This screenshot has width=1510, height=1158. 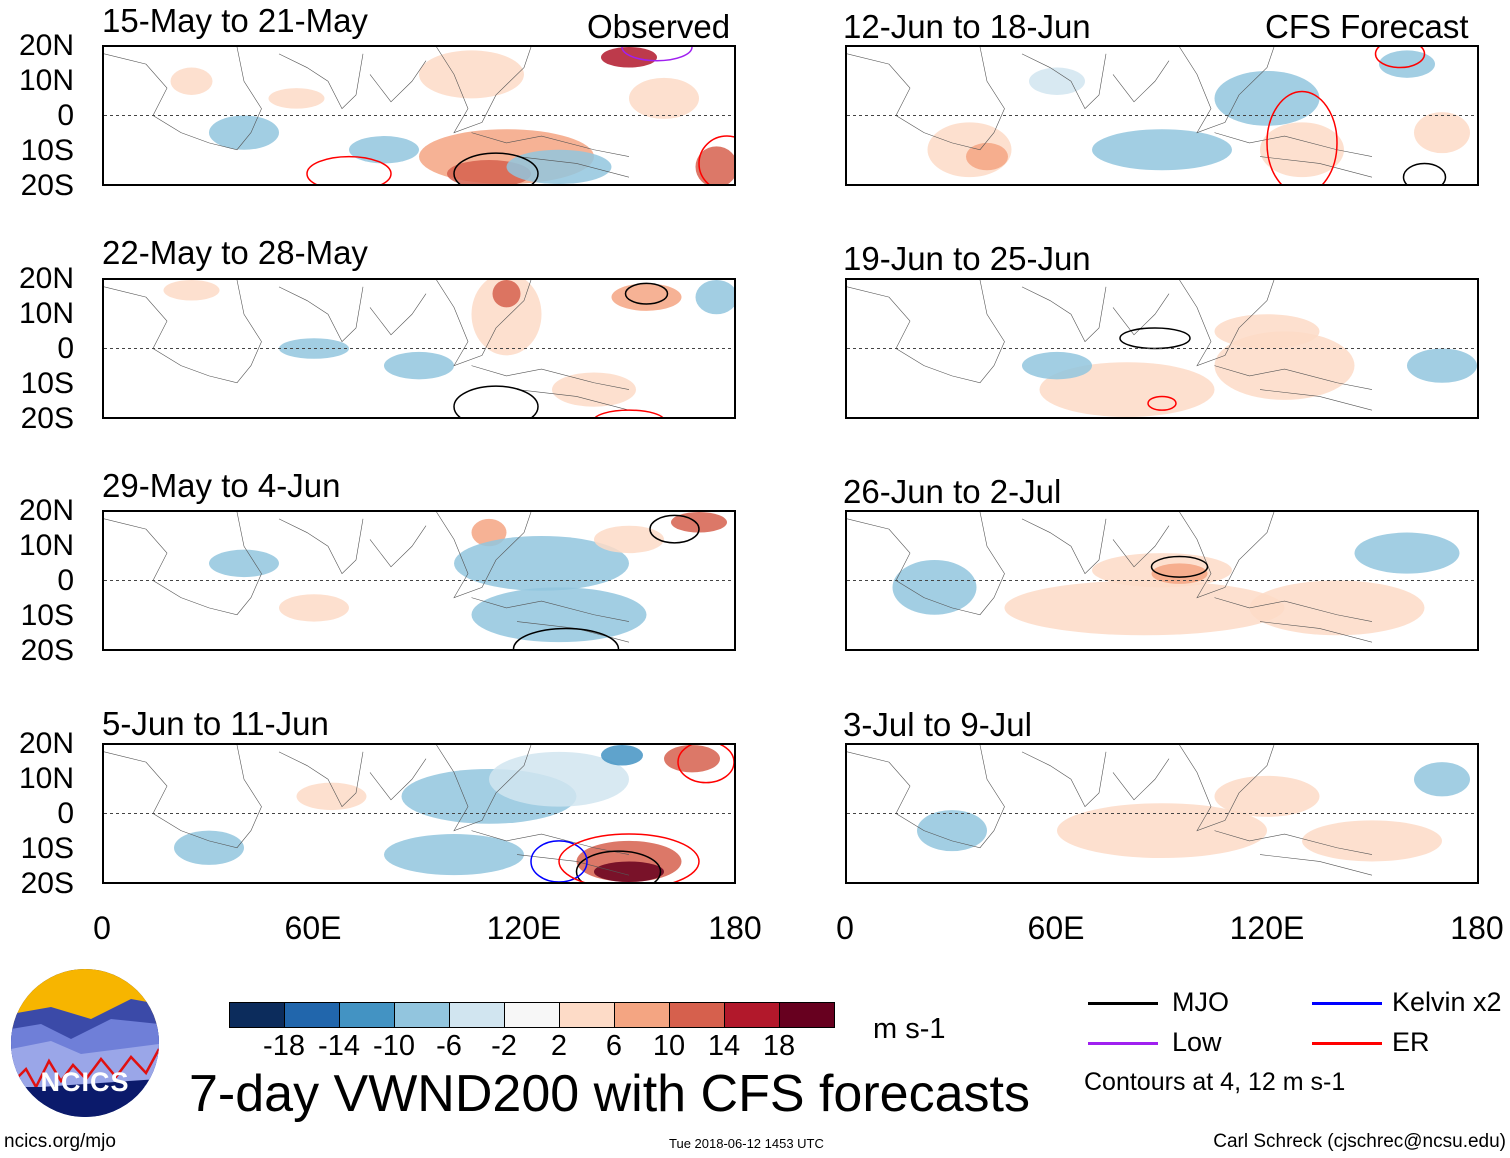 I want to click on legend-label-mjo: MJO, so click(x=1200, y=1002).